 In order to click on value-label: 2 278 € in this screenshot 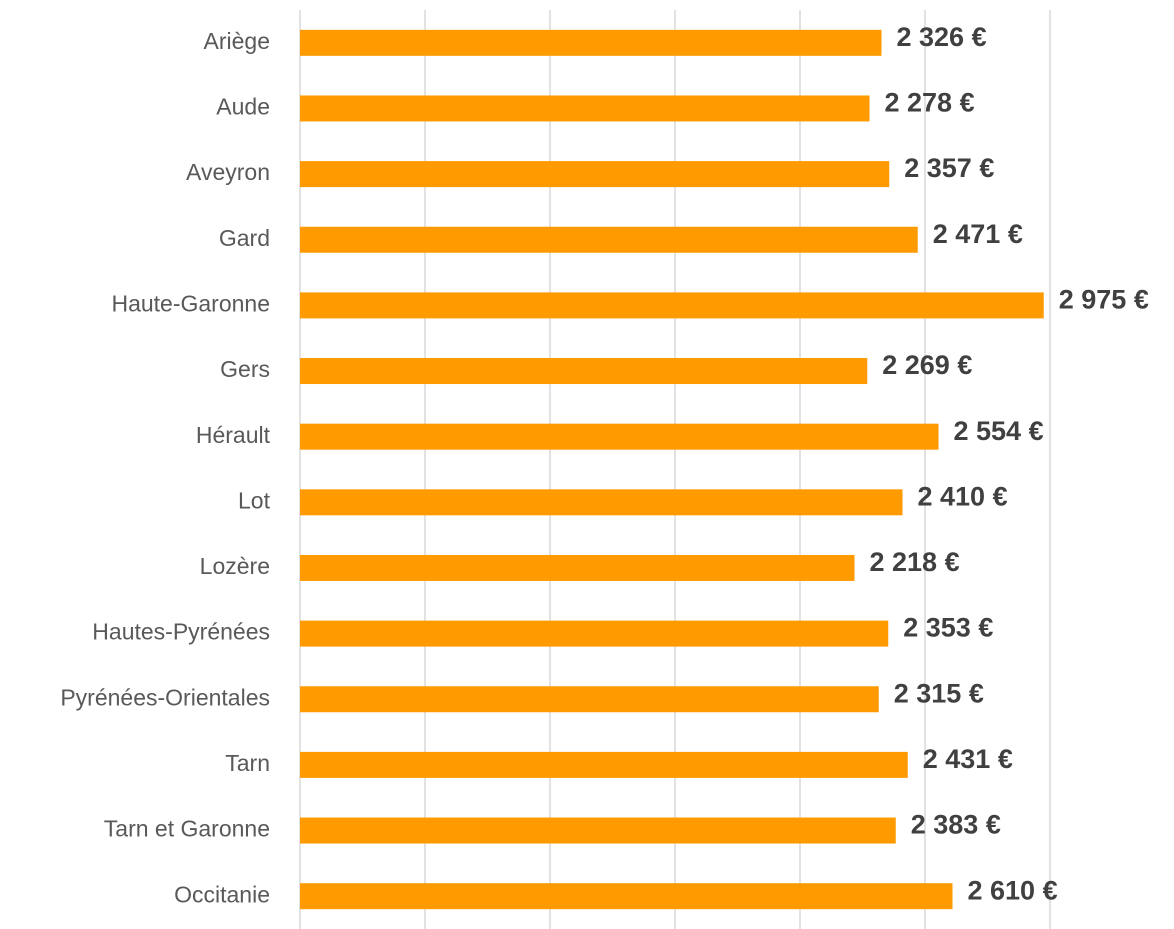, I will do `click(930, 103)`.